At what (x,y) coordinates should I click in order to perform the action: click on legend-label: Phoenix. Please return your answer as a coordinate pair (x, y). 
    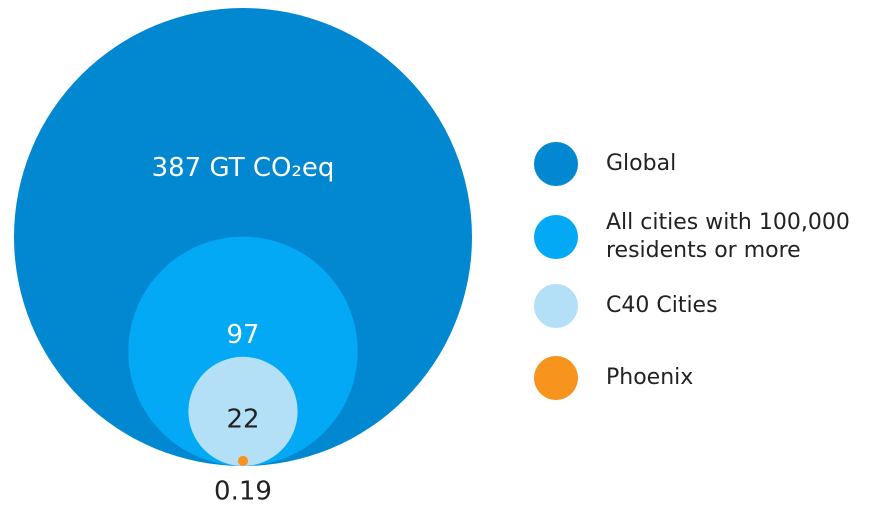
    Looking at the image, I should click on (650, 377).